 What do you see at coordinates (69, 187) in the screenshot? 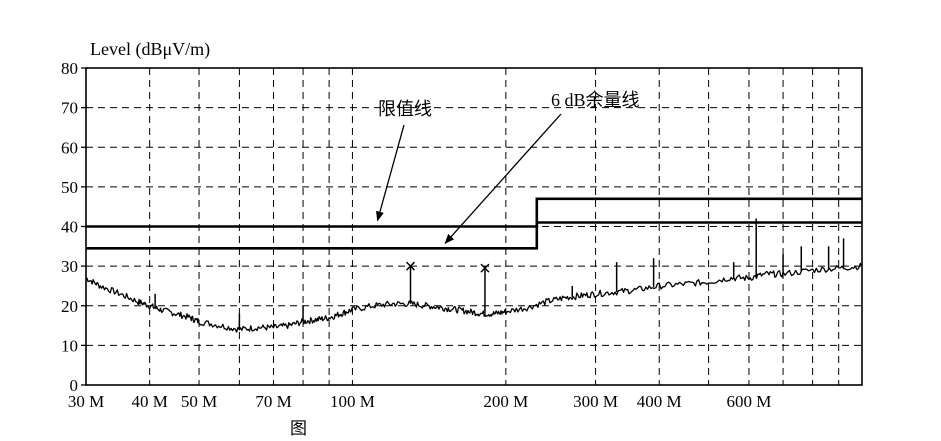
I see `y-tick-label: 50` at bounding box center [69, 187].